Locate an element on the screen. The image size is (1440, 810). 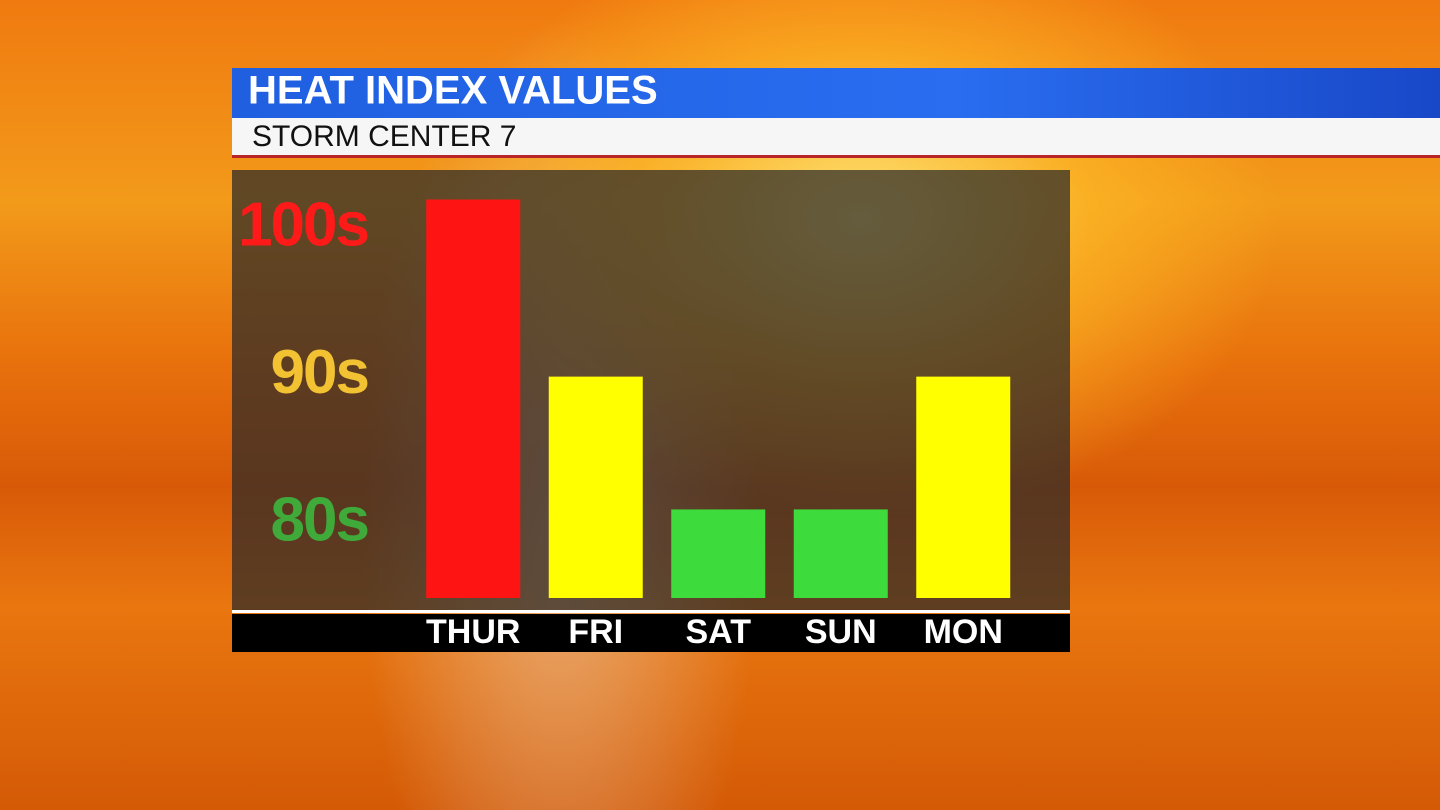
x-tick-label: THUR is located at coordinates (473, 632).